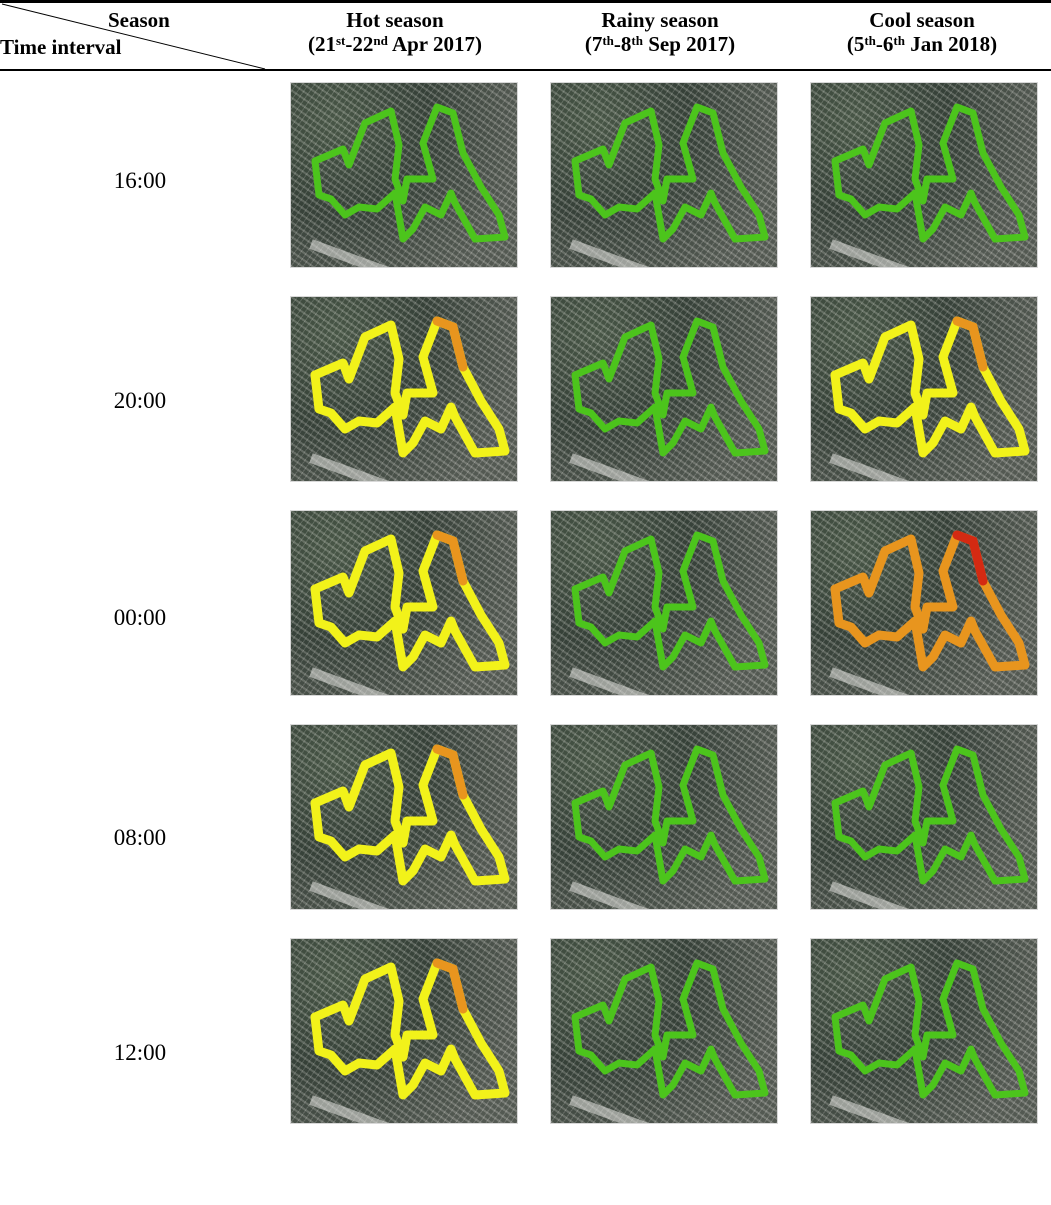 This screenshot has width=1051, height=1205. I want to click on column-dates: (21st-22nd Apr 2017), so click(395, 44).